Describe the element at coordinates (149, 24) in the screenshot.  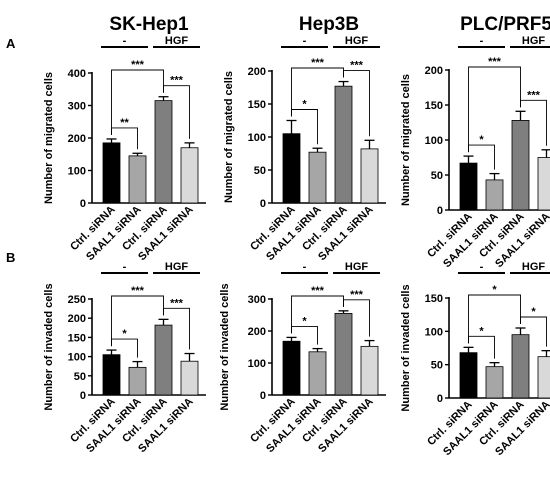
I see `chart-title: SK-Hep1` at that location.